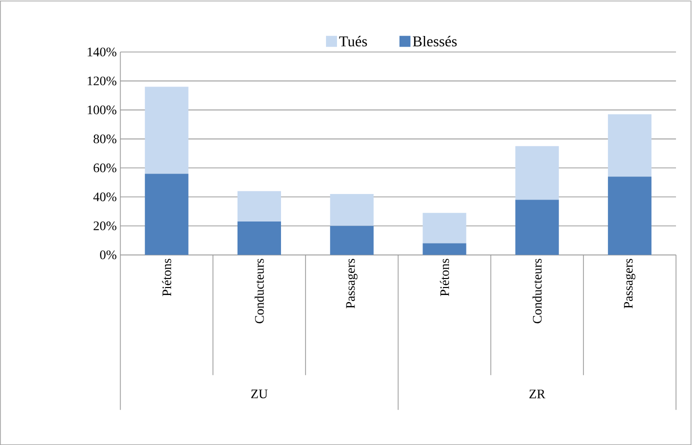 The image size is (692, 445). What do you see at coordinates (259, 394) in the screenshot?
I see `text: ZU` at bounding box center [259, 394].